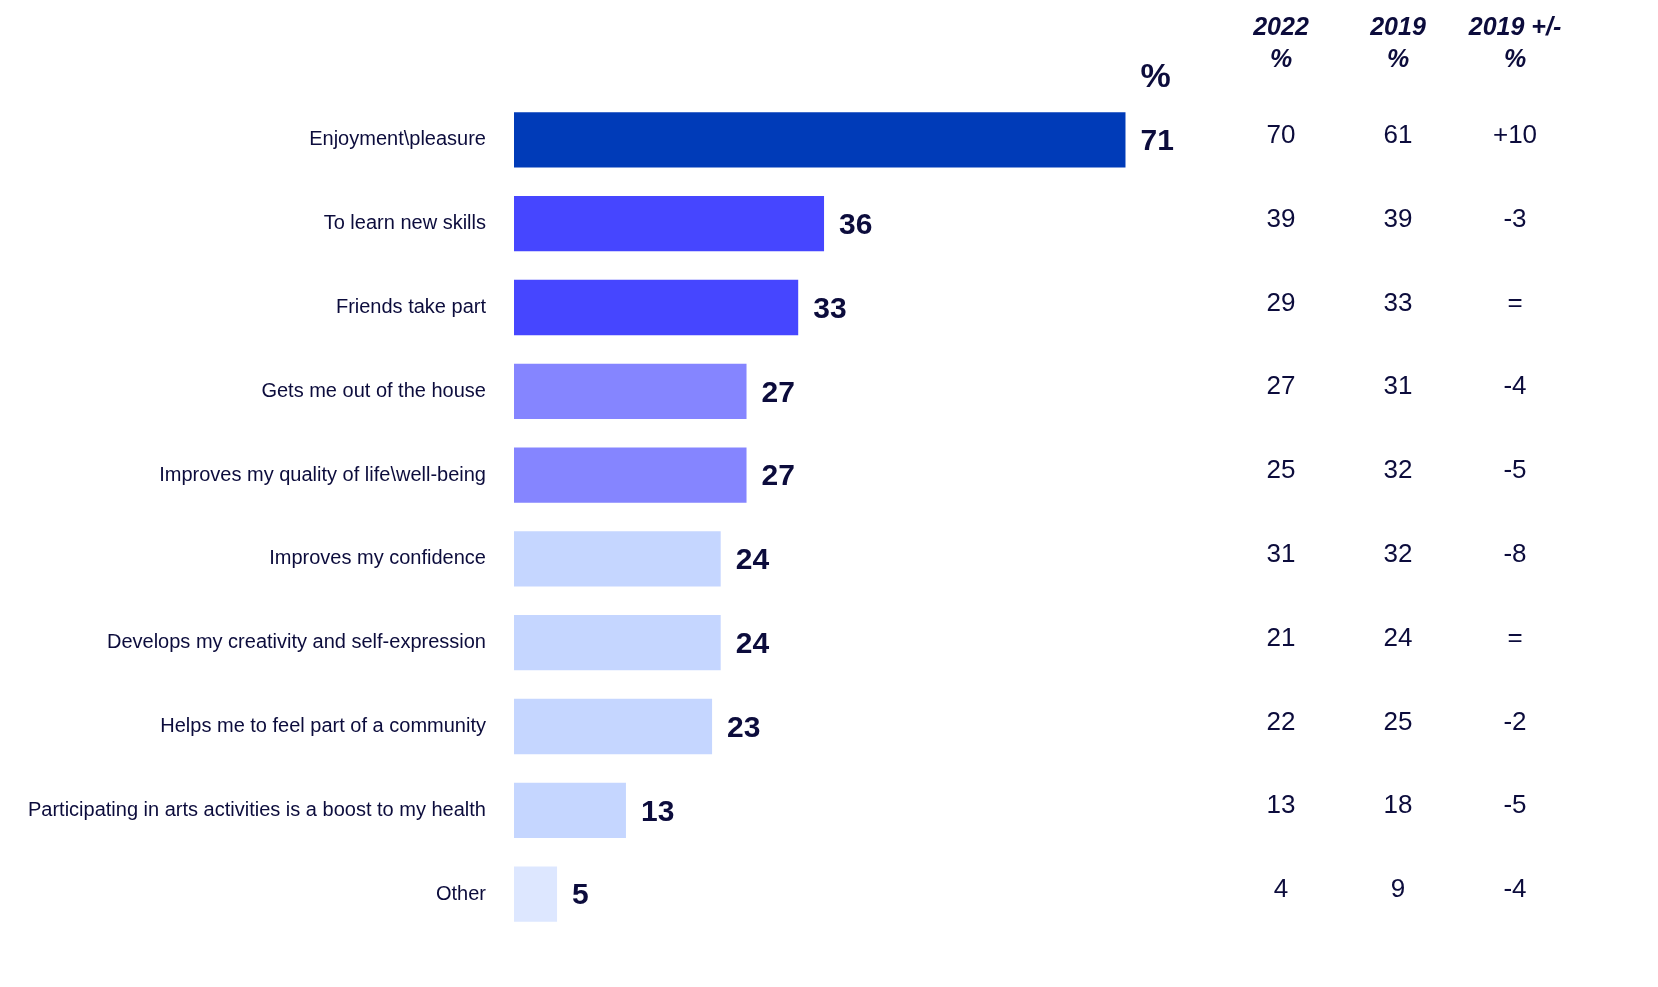 The width and height of the screenshot is (1658, 987). Describe the element at coordinates (1281, 720) in the screenshot. I see `text: 22` at that location.